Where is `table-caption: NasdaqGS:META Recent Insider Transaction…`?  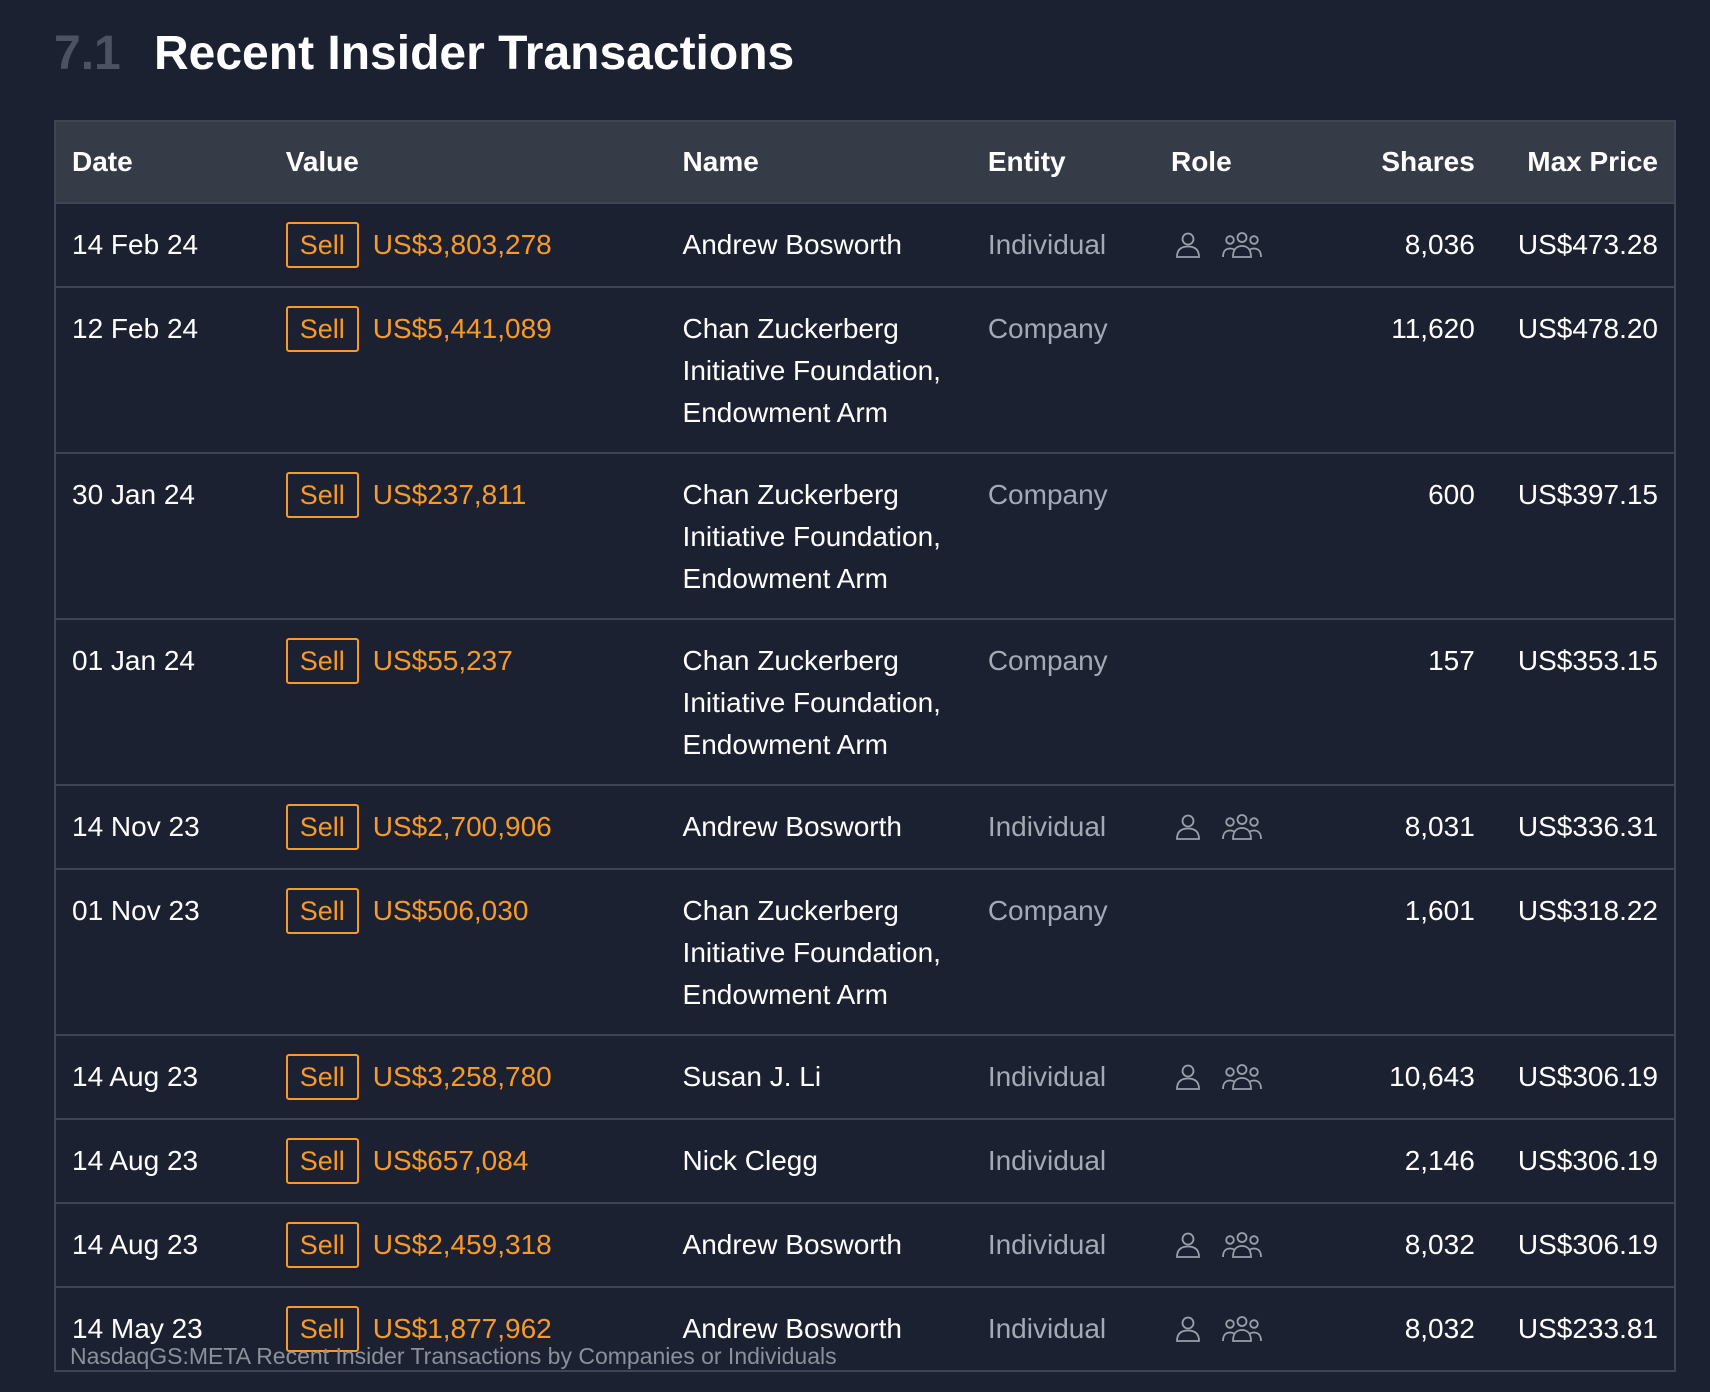
table-caption: NasdaqGS:META Recent Insider Transaction… is located at coordinates (453, 1356).